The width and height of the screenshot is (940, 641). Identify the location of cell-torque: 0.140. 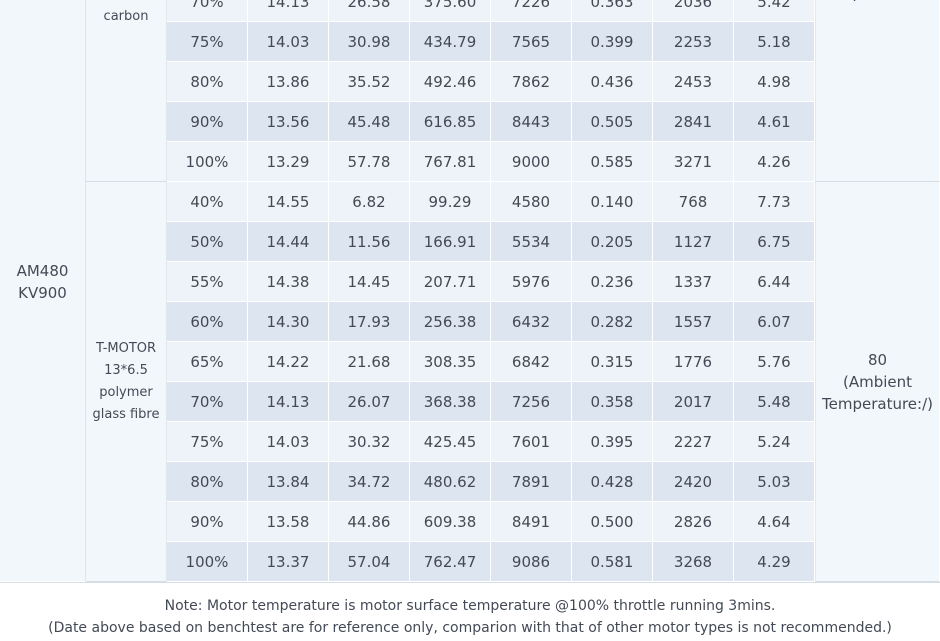
(612, 202).